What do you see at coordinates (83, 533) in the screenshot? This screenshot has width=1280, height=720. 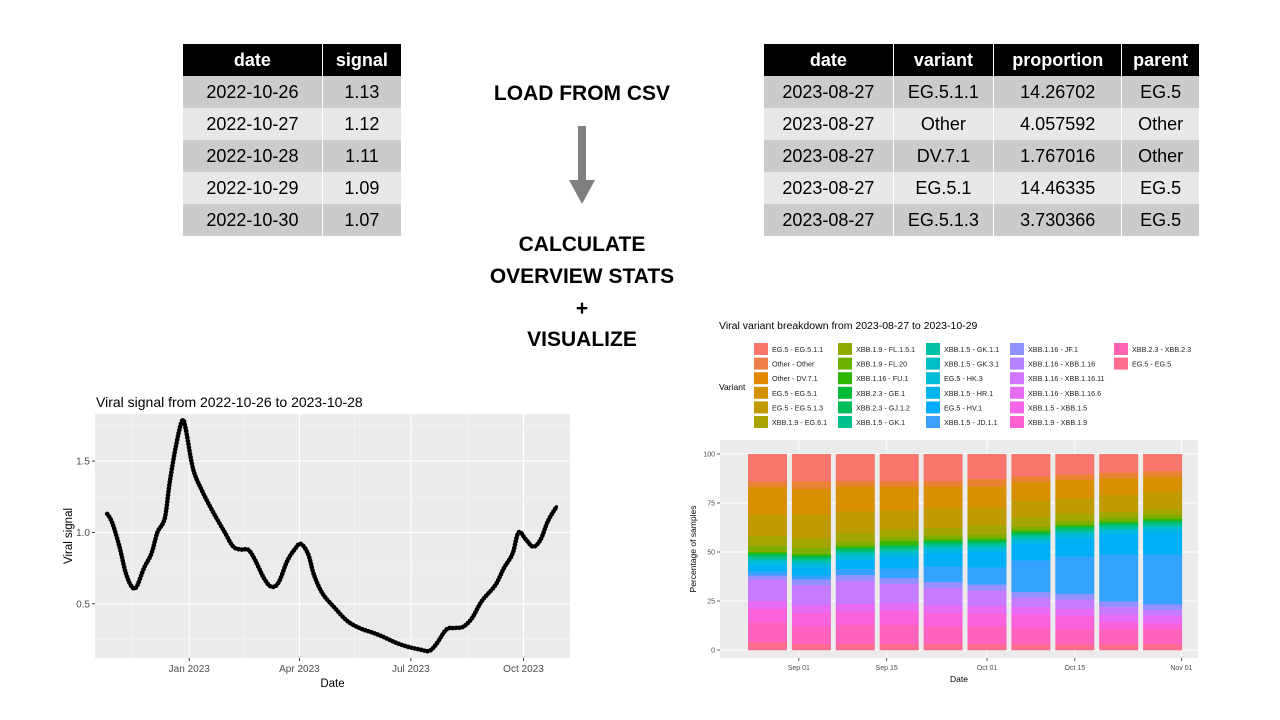 I see `y-tick-label: 1.0` at bounding box center [83, 533].